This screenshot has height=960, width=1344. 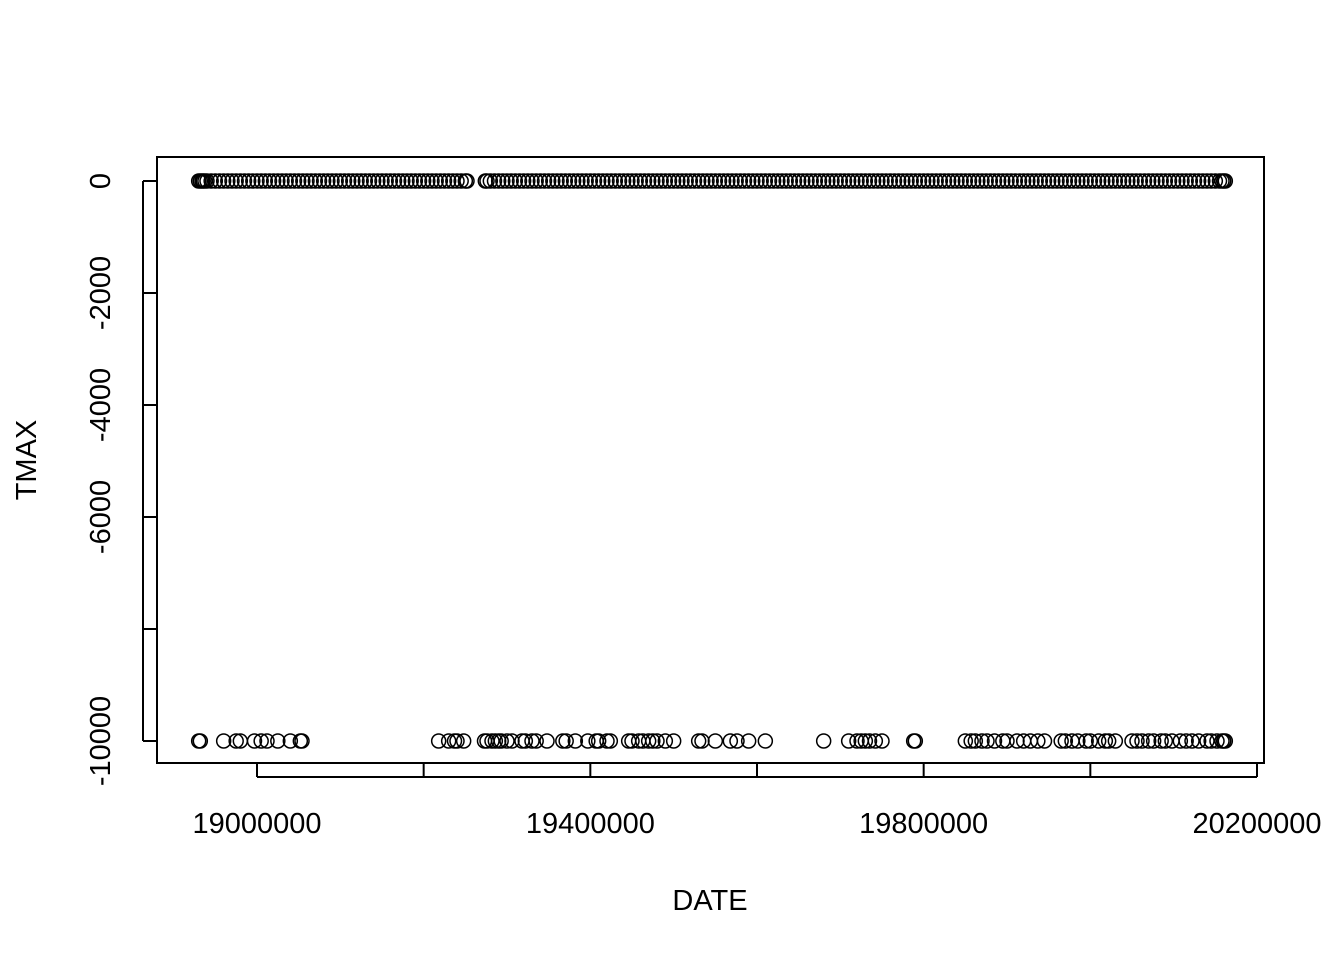 I want to click on x-tick-label: 19800000, so click(x=923, y=824).